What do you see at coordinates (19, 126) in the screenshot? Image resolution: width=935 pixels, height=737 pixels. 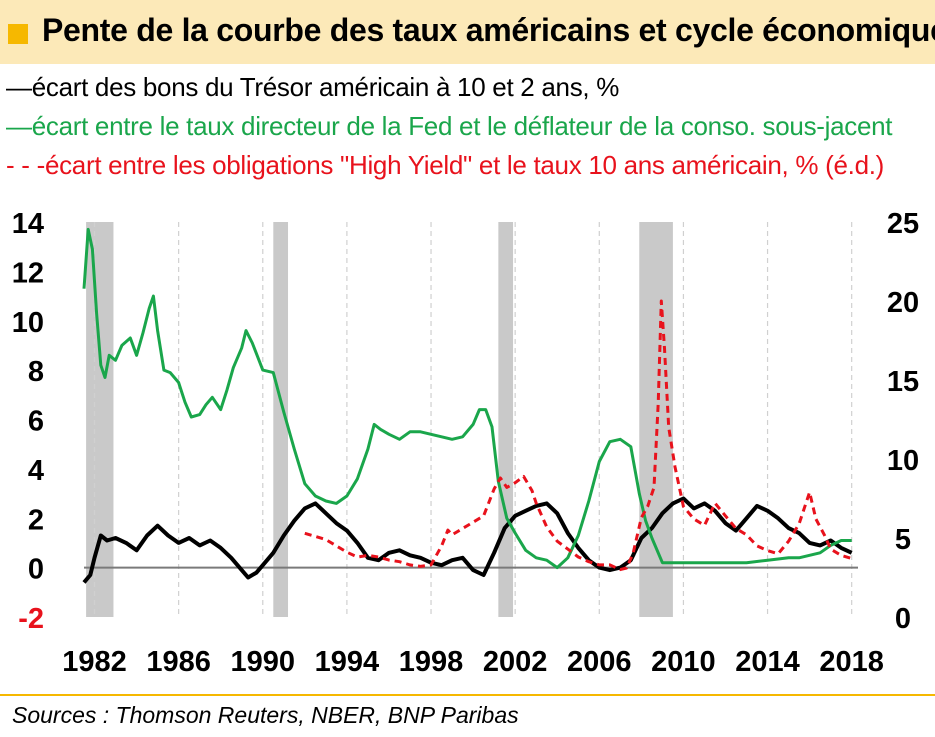 I see `legend-marker-fed: —` at bounding box center [19, 126].